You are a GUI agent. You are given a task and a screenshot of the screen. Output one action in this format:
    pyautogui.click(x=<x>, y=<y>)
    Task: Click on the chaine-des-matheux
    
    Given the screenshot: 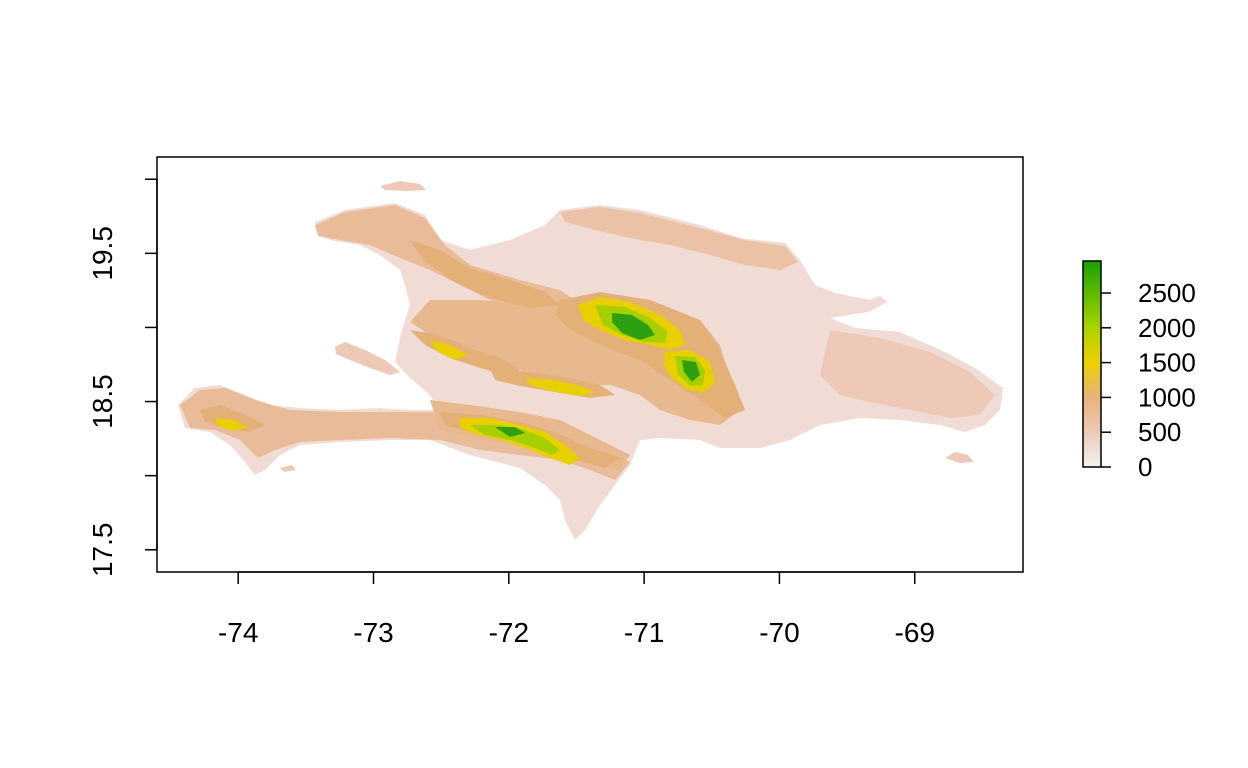 What is the action you would take?
    pyautogui.click(x=465, y=352)
    